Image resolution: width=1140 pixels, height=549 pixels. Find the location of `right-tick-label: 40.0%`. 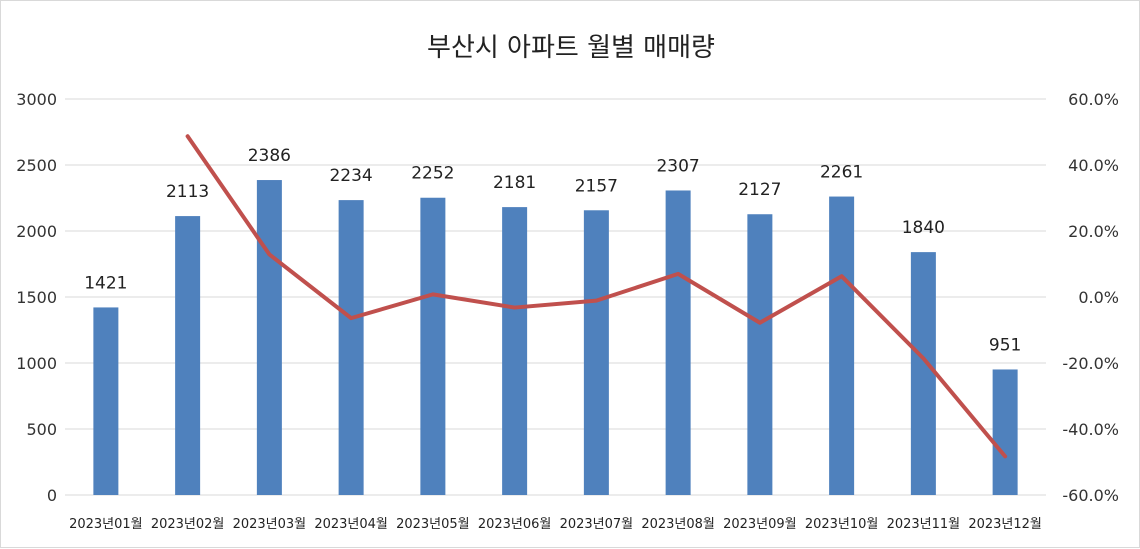

right-tick-label: 40.0% is located at coordinates (1093, 165).